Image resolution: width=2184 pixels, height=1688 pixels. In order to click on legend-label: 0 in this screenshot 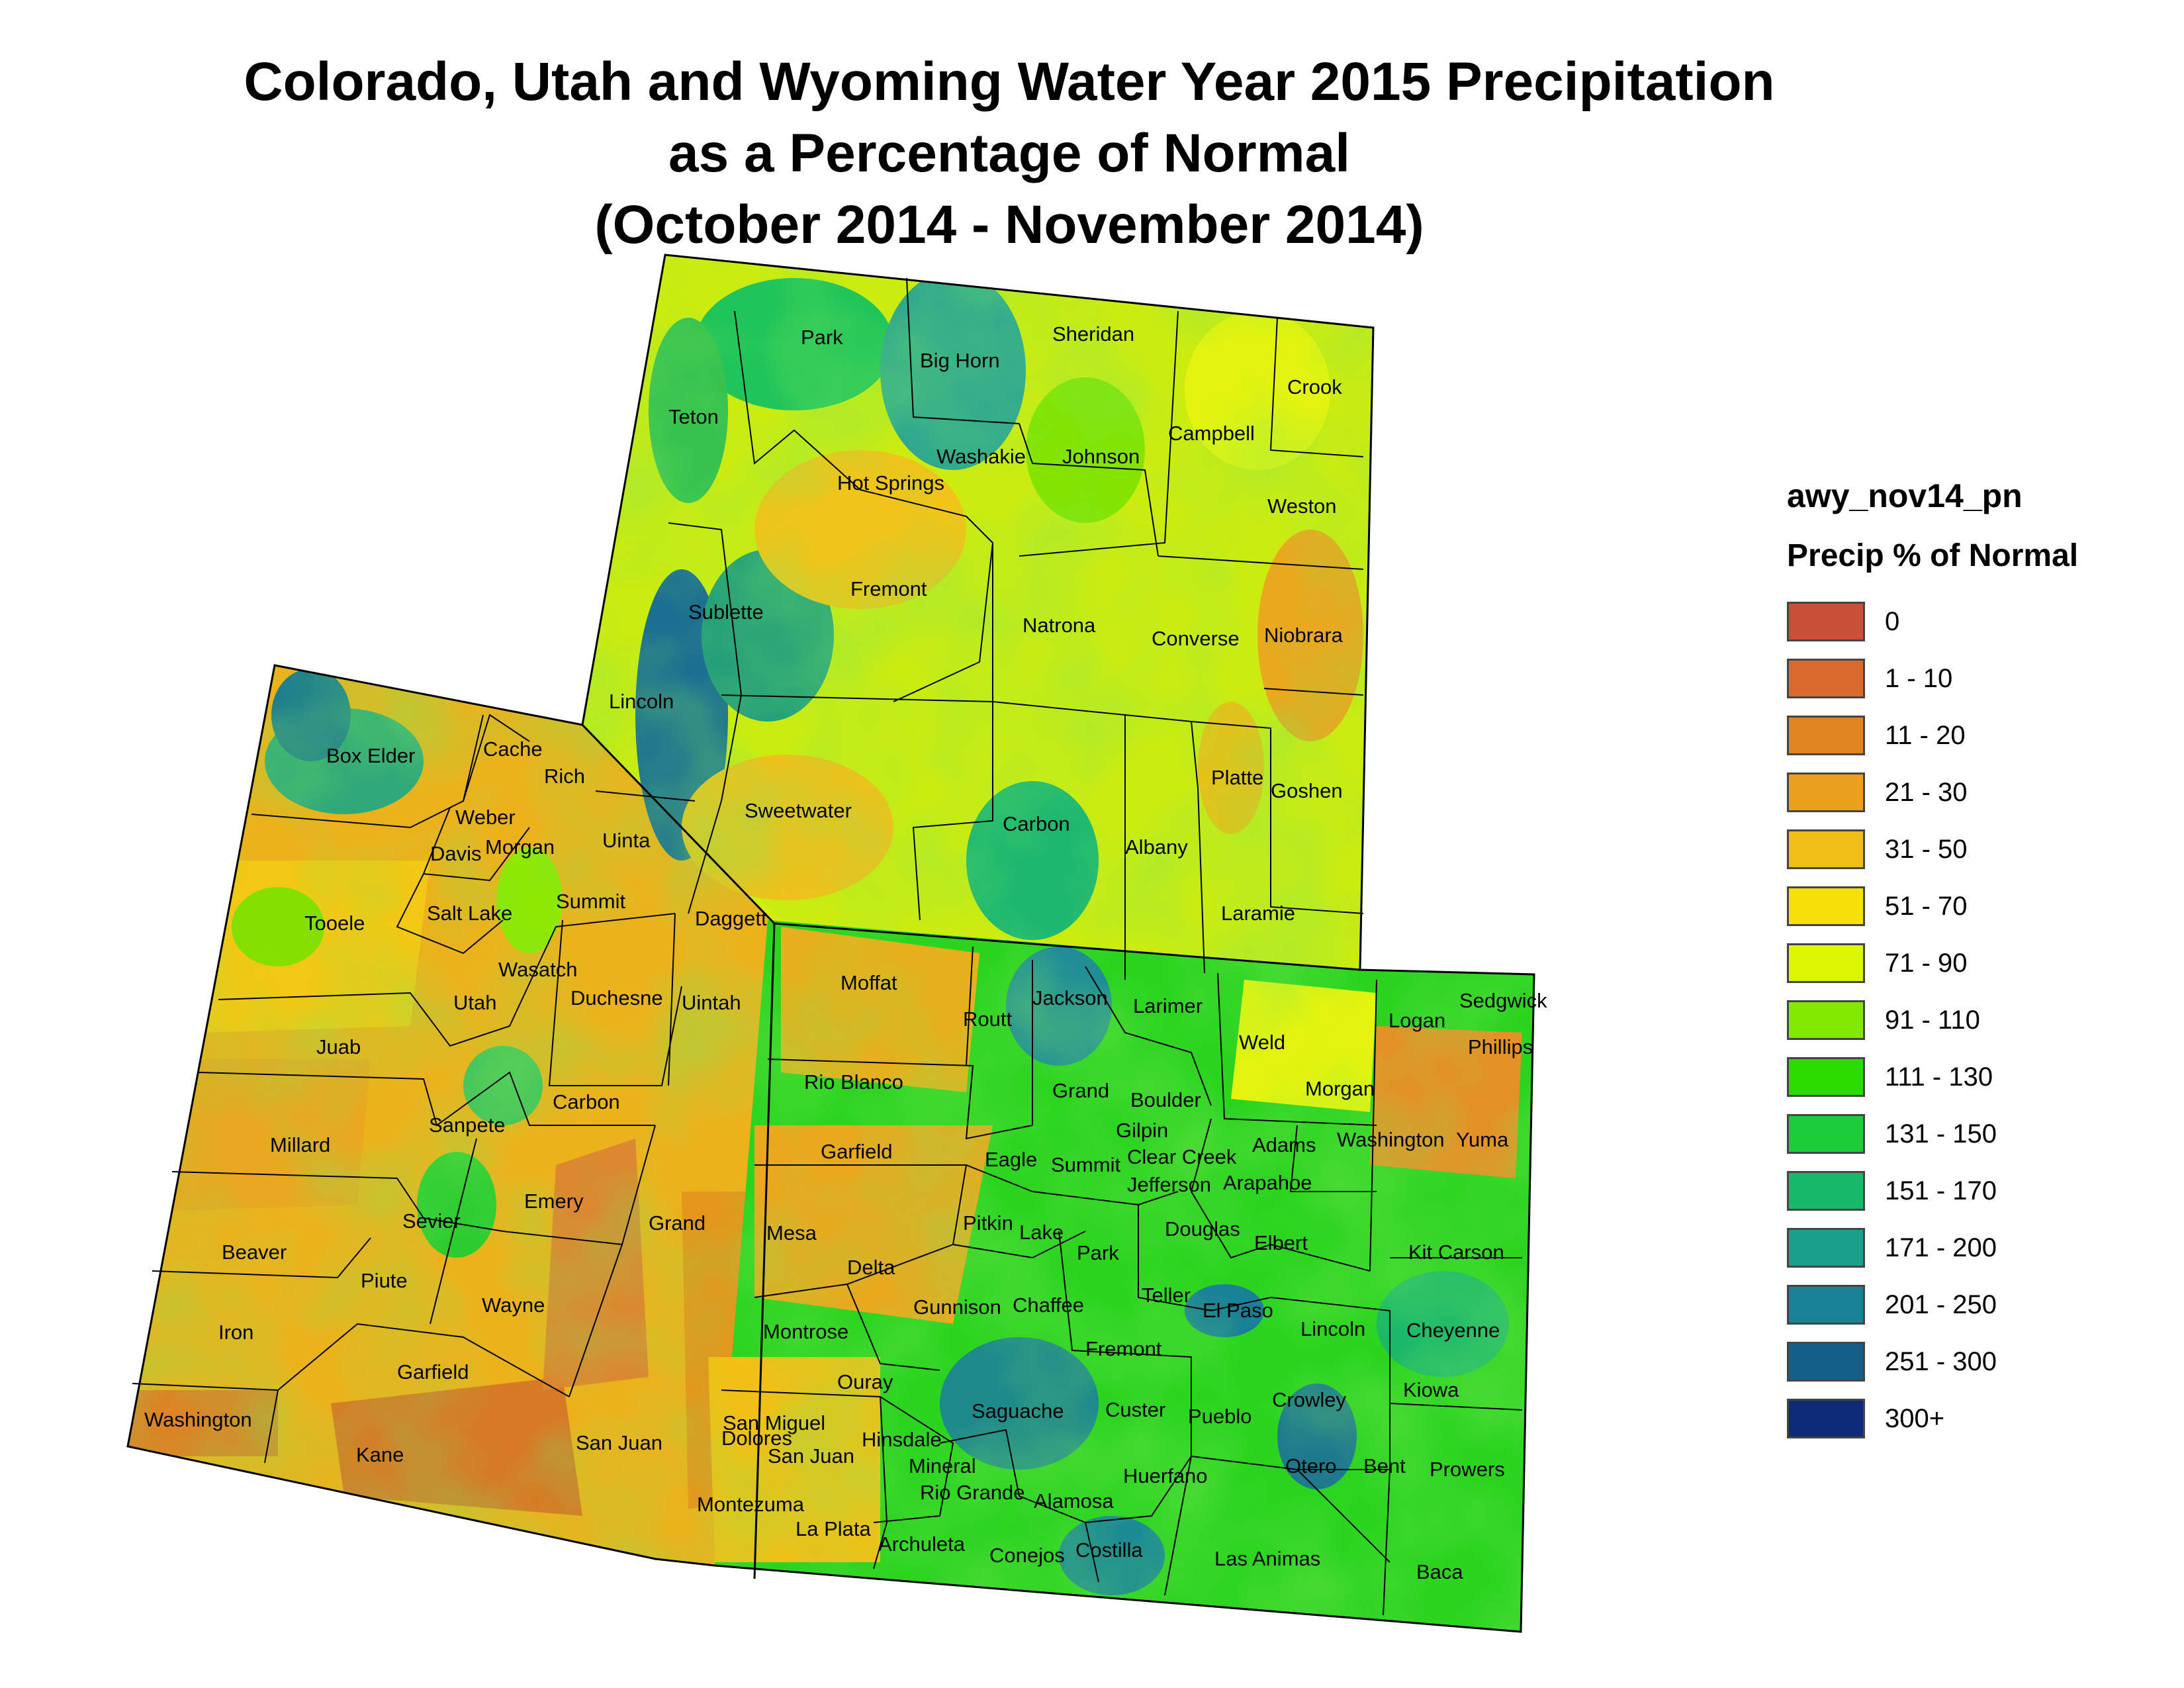, I will do `click(1892, 621)`.